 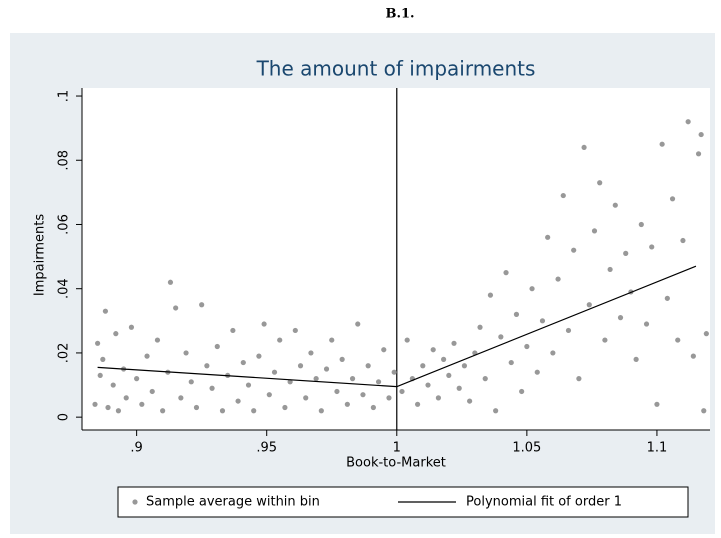 I want to click on legend-label: Polynomial fit of order 1, so click(x=544, y=502).